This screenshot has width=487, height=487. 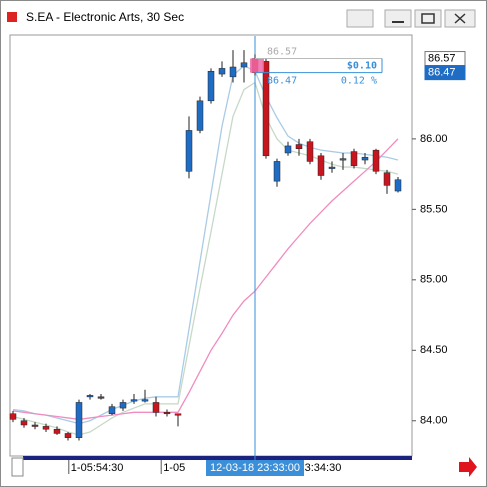 I want to click on maximize-icon, so click(x=428, y=18).